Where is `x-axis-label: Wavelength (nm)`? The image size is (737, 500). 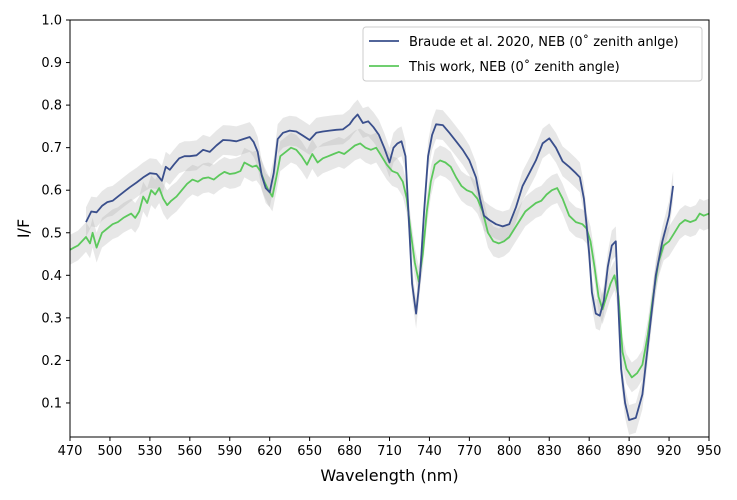 x-axis-label: Wavelength (nm) is located at coordinates (389, 475).